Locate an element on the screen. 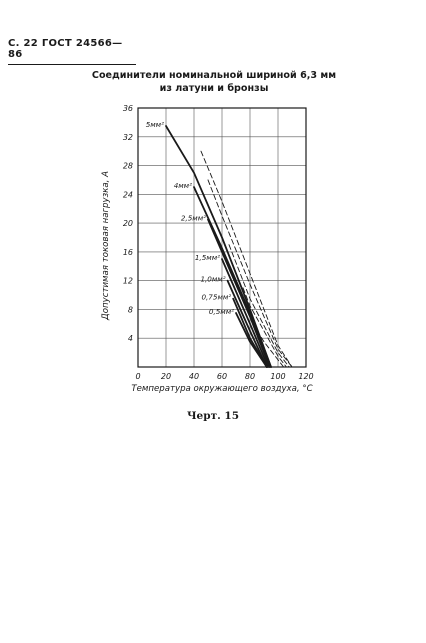  y-tick-label: 20 is located at coordinates (128, 223).